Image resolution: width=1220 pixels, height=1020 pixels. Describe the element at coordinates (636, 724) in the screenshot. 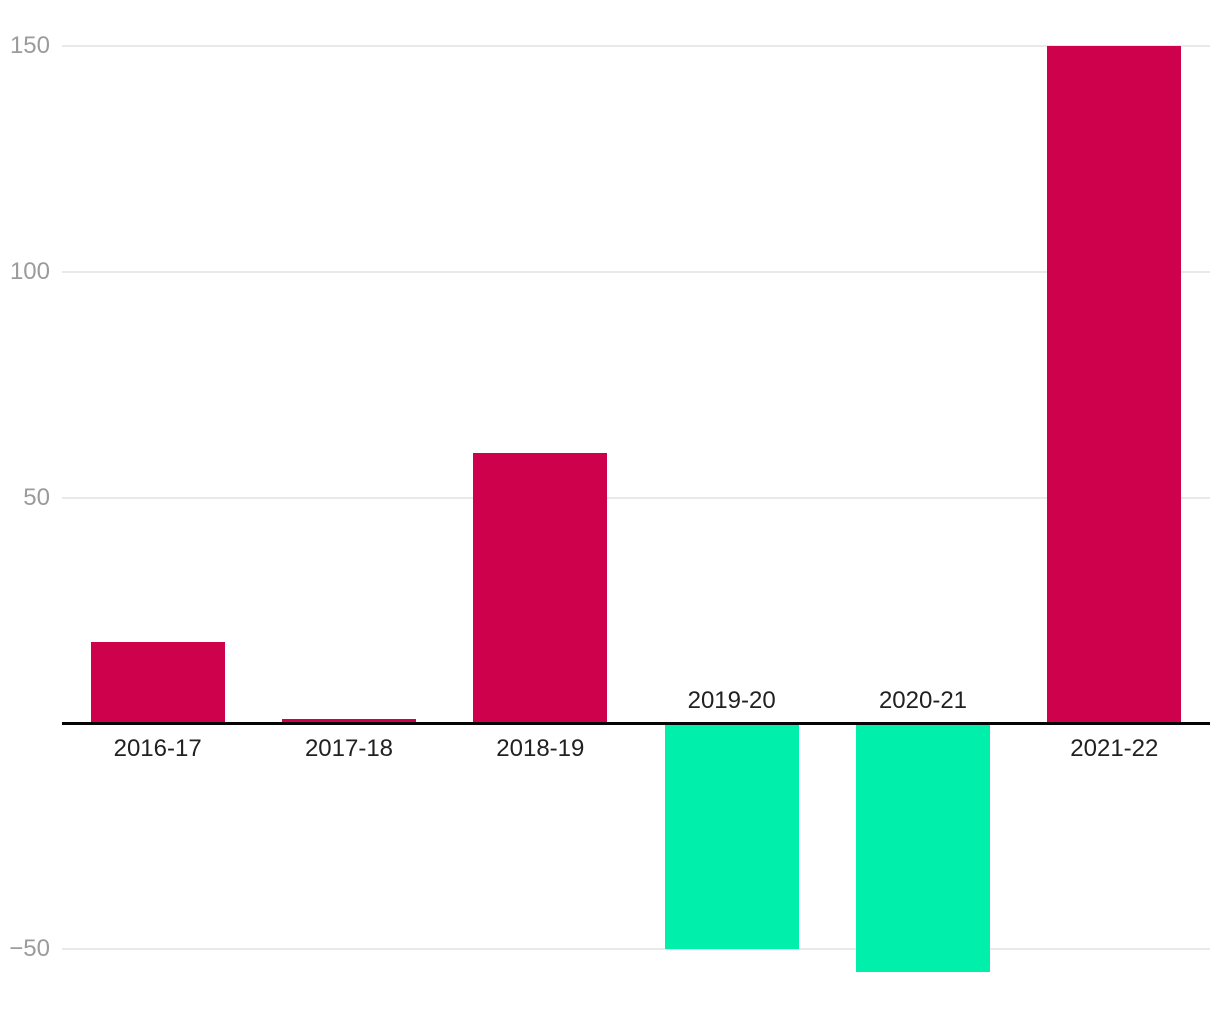

I see `x-axis-zero-line` at that location.